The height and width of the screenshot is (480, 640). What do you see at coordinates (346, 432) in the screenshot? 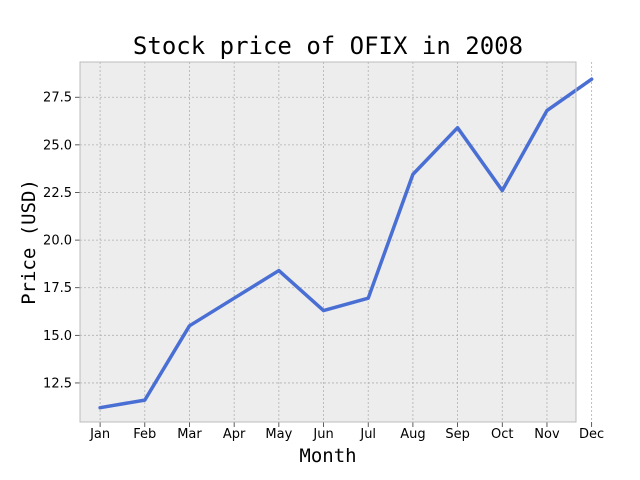
I see `x-axis: Jan Feb Mar Apr May Jun Jul Aug Sep Oct Nov Dec` at bounding box center [346, 432].